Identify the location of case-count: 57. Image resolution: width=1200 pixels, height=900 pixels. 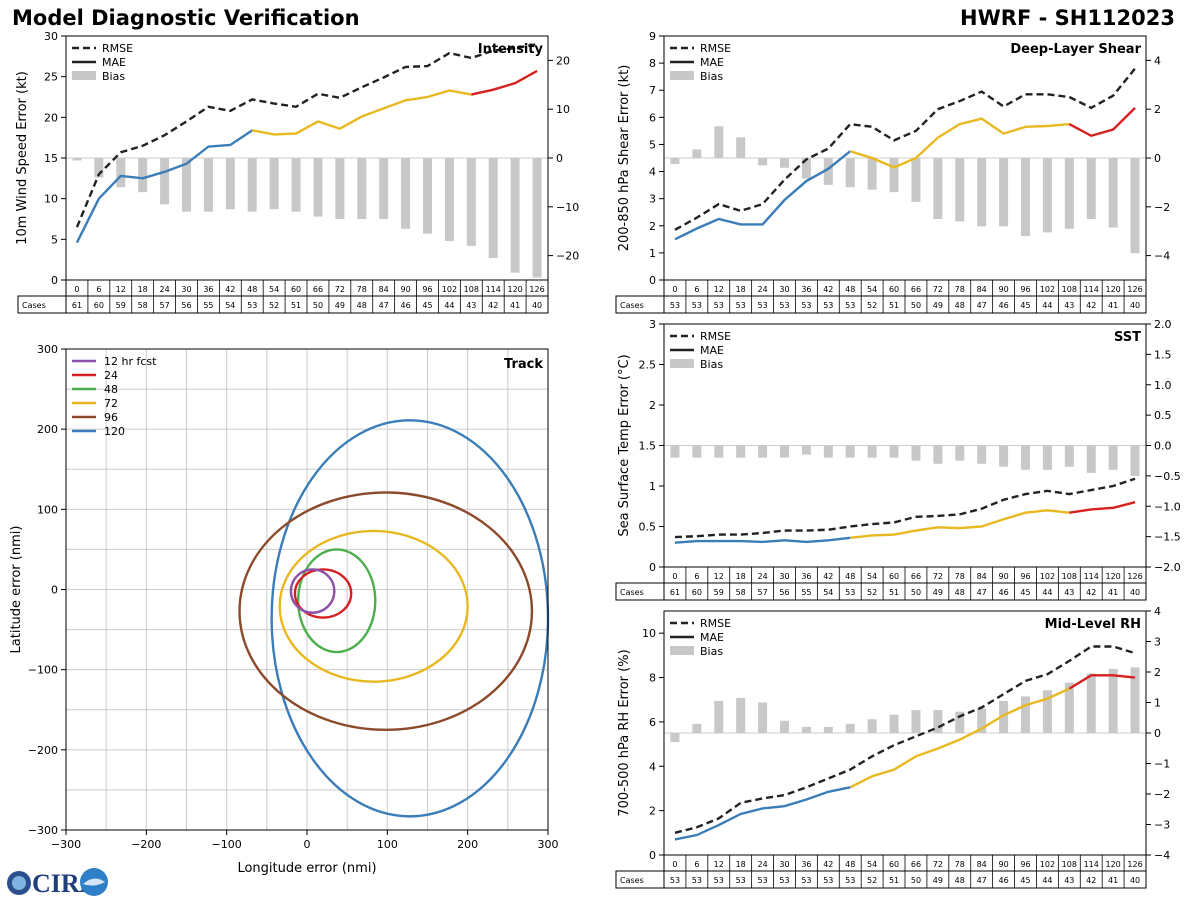
(164, 305).